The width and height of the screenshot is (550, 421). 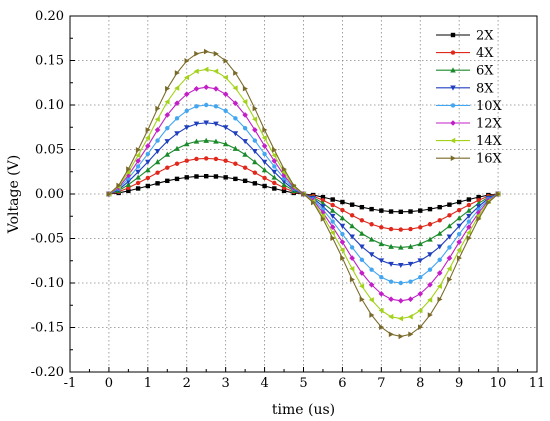 What do you see at coordinates (485, 36) in the screenshot?
I see `legend-label: 2X` at bounding box center [485, 36].